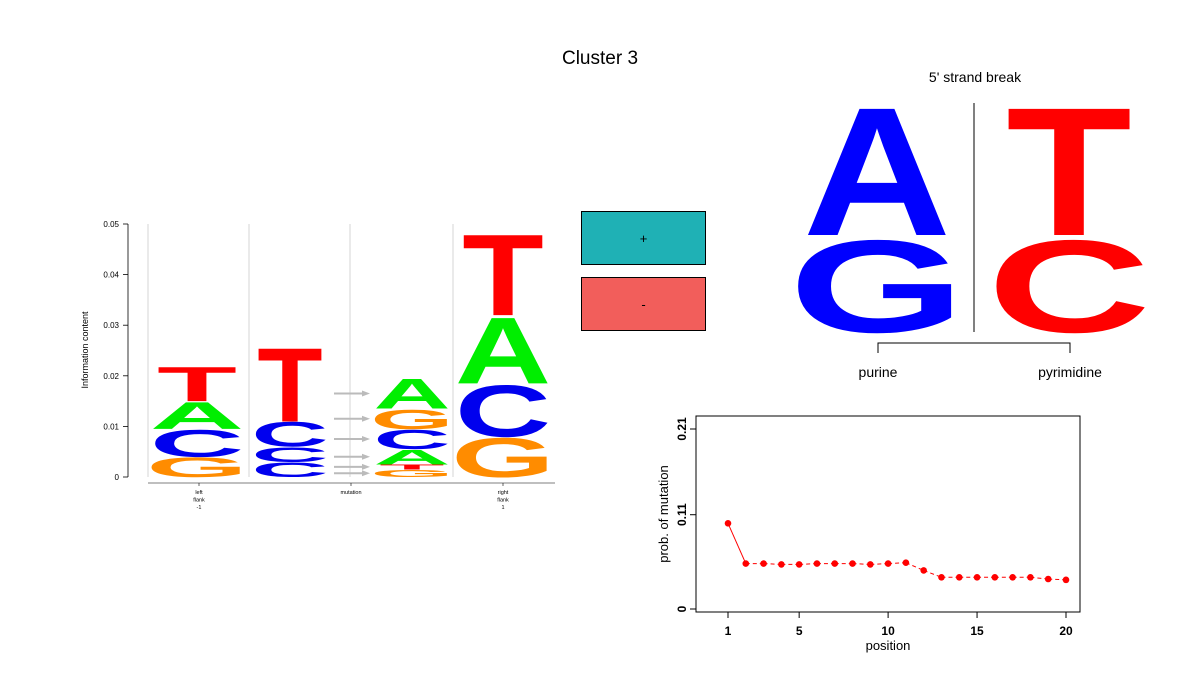  Describe the element at coordinates (1066, 631) in the screenshot. I see `plot-x-tick-label: 20` at that location.